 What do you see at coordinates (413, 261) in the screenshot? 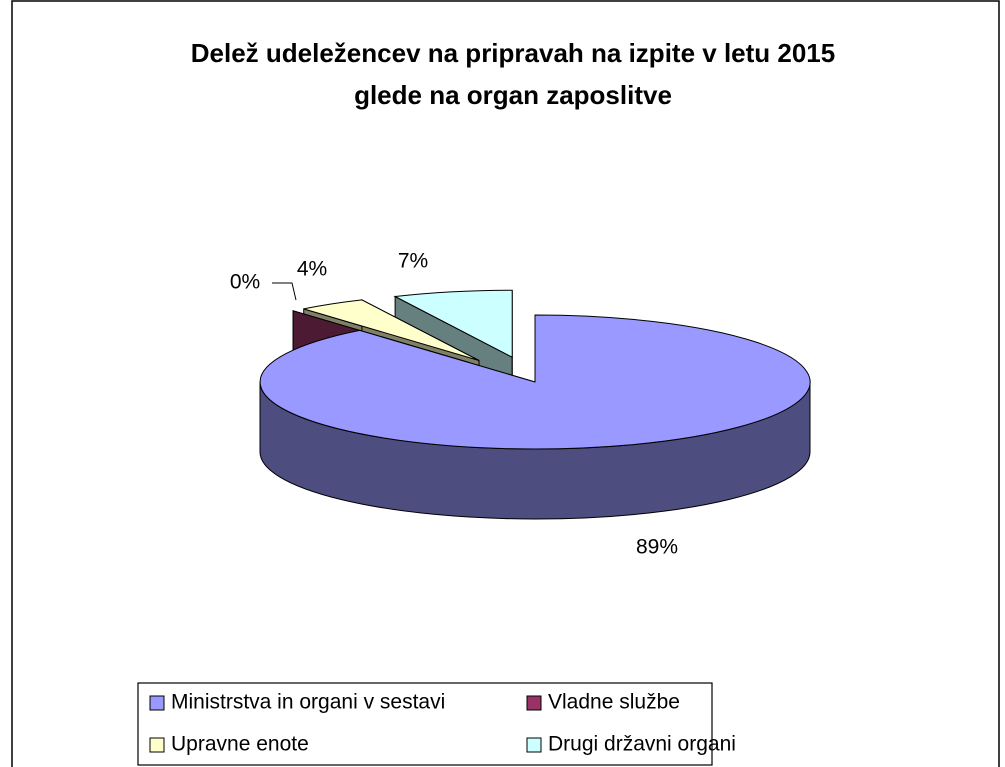
I see `data-label: 7%` at bounding box center [413, 261].